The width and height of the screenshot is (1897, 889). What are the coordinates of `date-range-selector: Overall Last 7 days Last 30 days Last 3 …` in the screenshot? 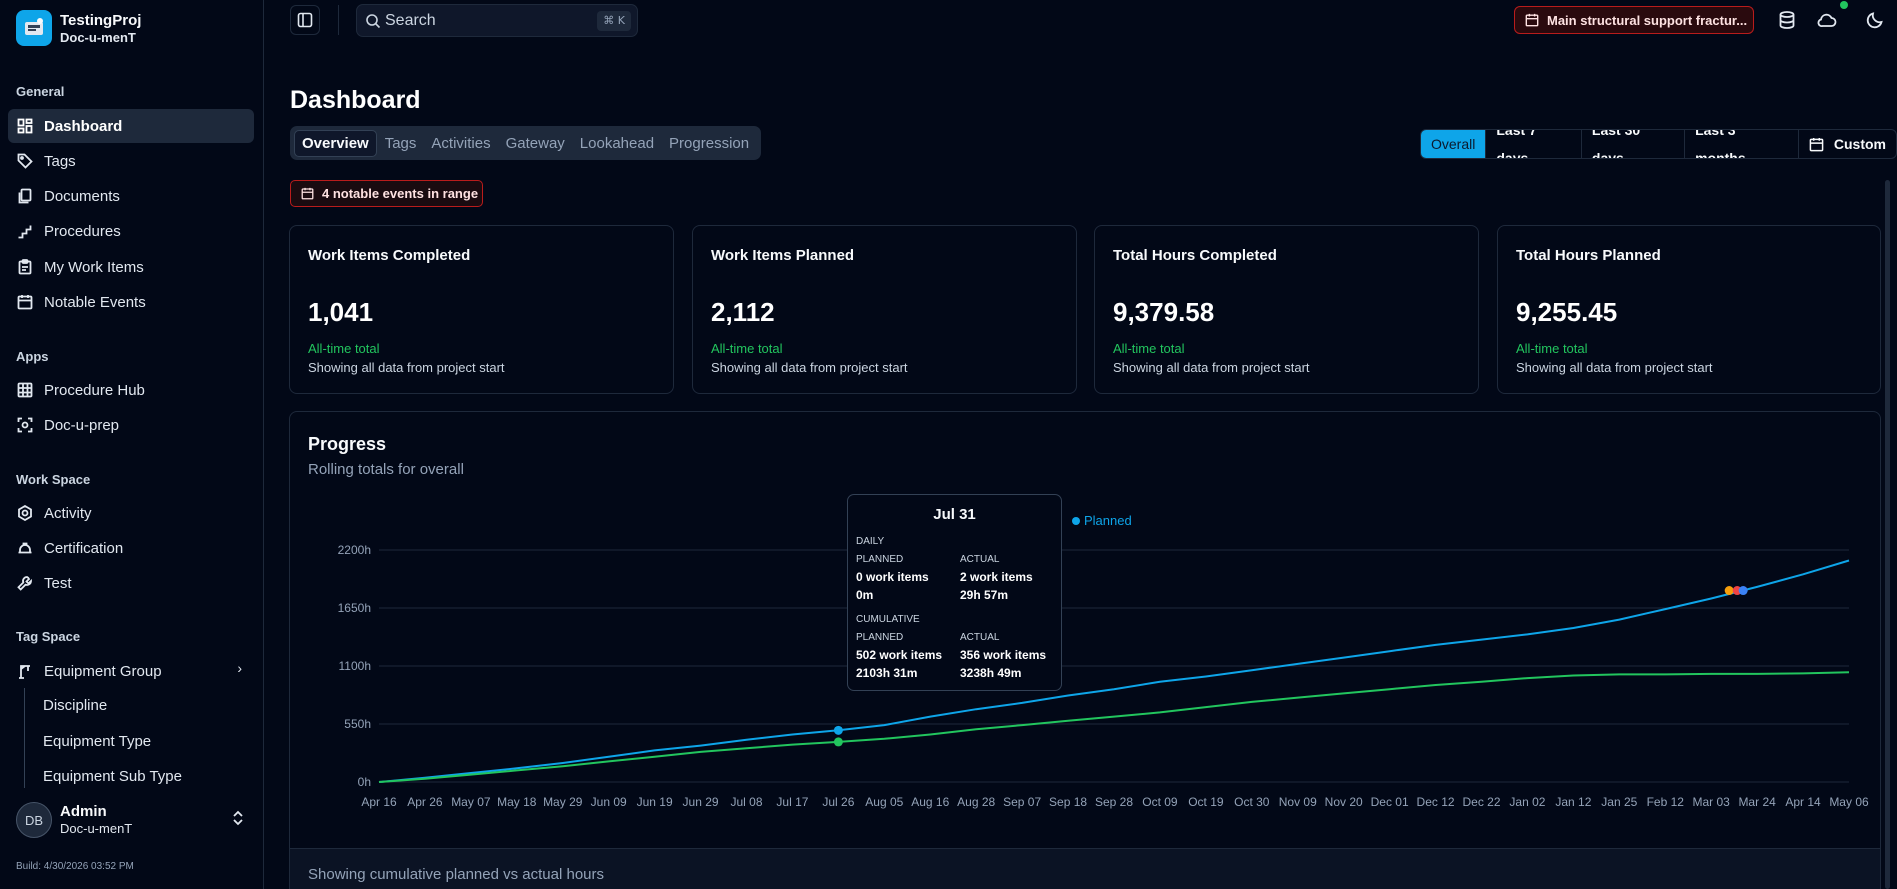 It's located at (1658, 144).